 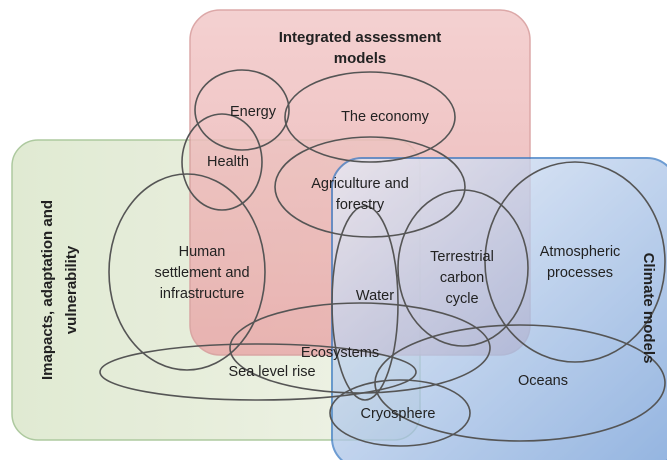 What do you see at coordinates (71, 289) in the screenshot?
I see `region-label: vulnerability` at bounding box center [71, 289].